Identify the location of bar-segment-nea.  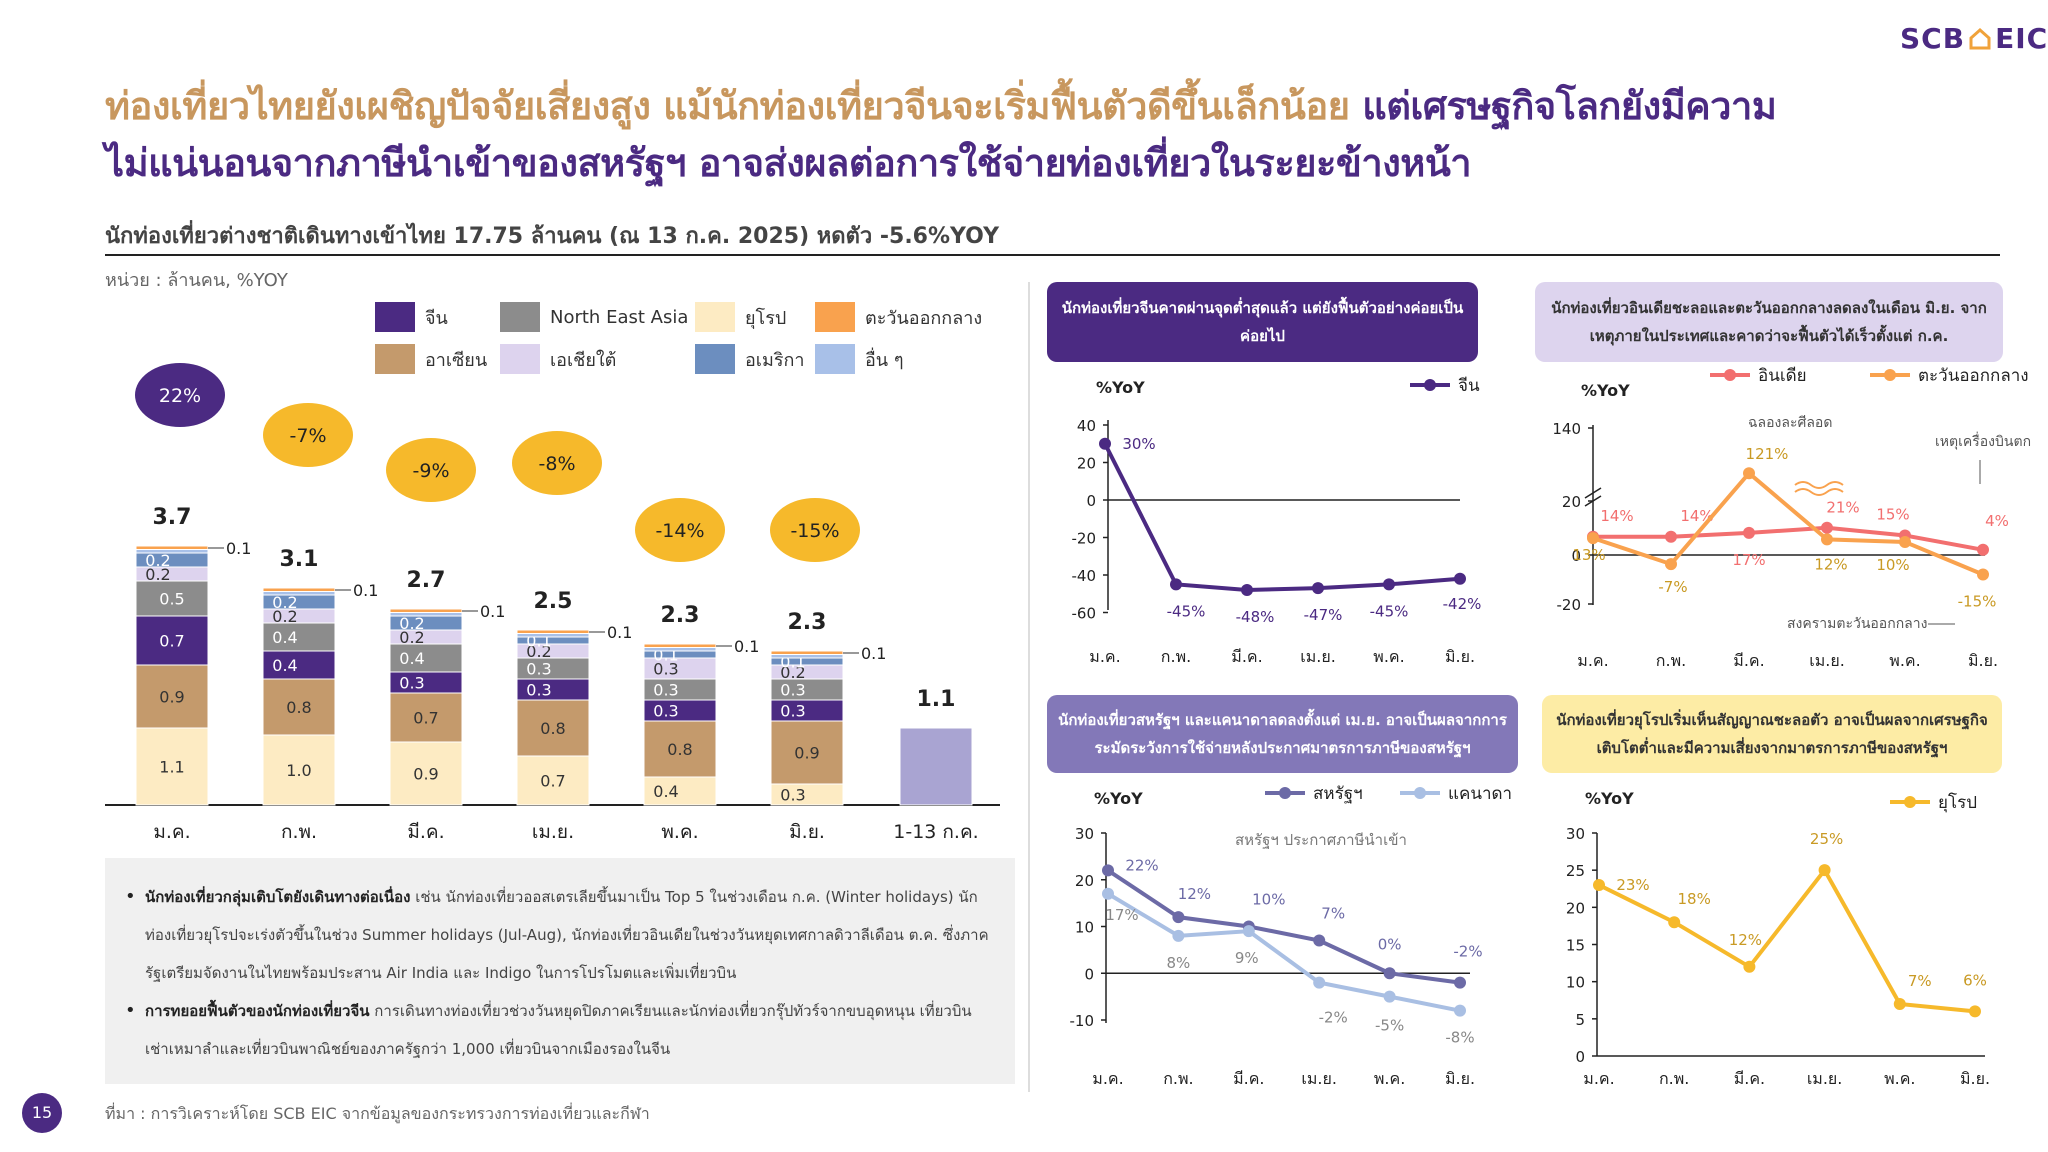
(426, 658).